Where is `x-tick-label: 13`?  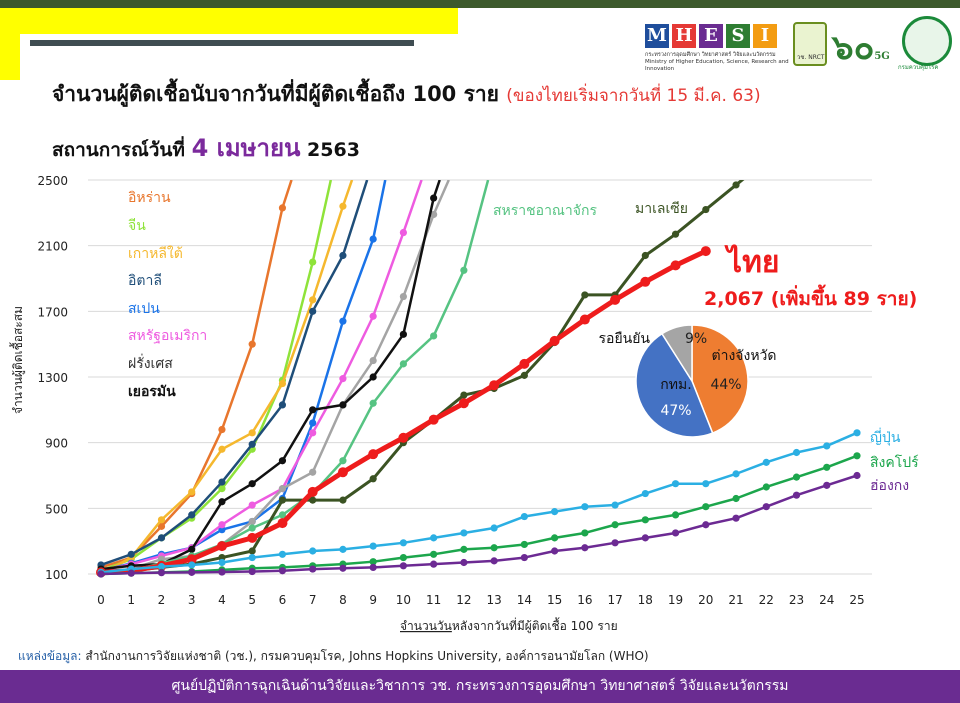
x-tick-label: 13 is located at coordinates (493, 600).